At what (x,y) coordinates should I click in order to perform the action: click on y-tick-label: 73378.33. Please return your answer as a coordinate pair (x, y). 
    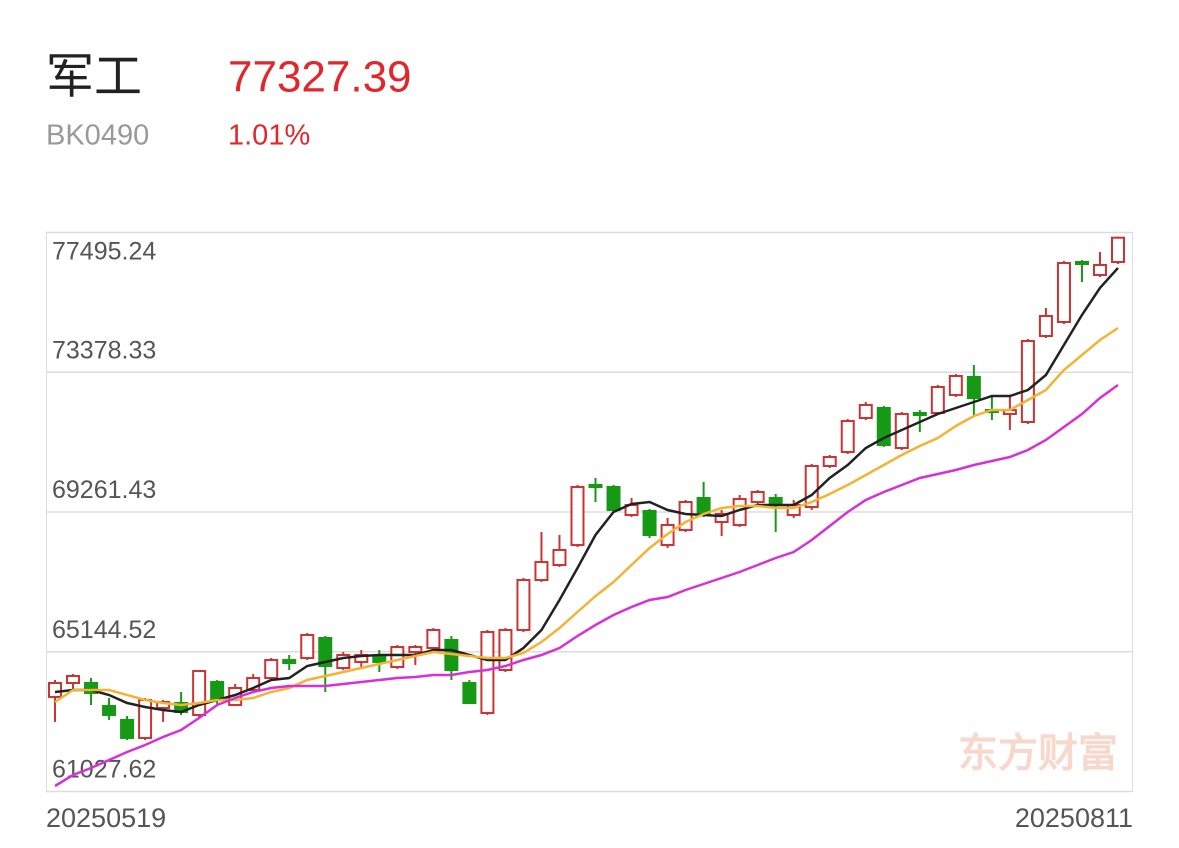
    Looking at the image, I should click on (104, 350).